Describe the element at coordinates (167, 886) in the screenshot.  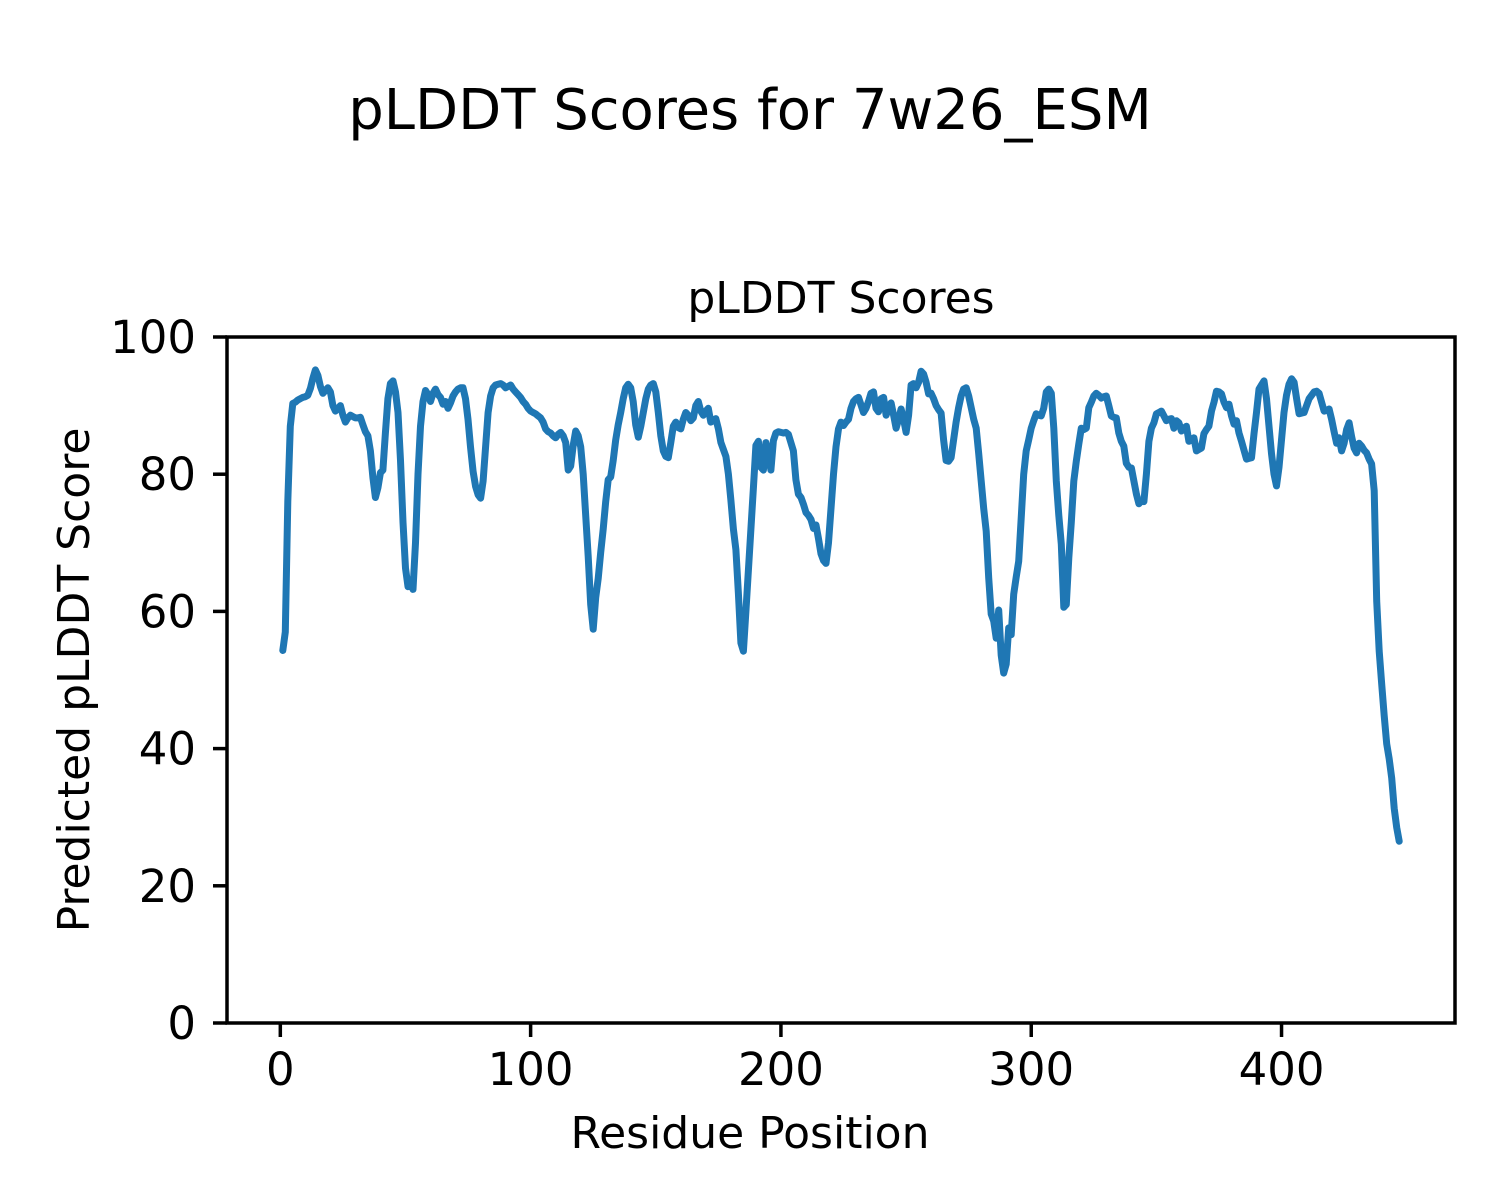
I see `y-tick-label: 20` at that location.